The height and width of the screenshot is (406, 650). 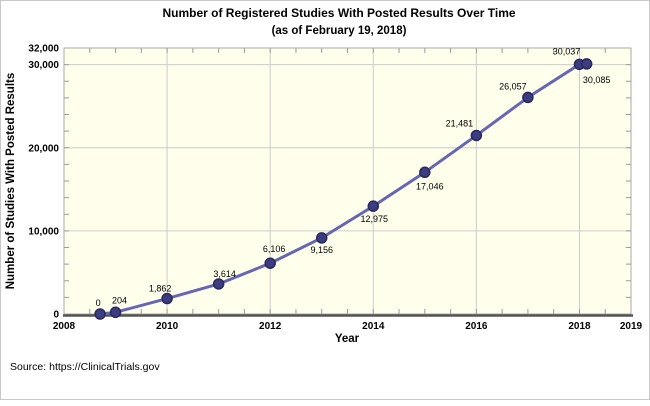 I want to click on data-point-label: 9,156, so click(x=321, y=250).